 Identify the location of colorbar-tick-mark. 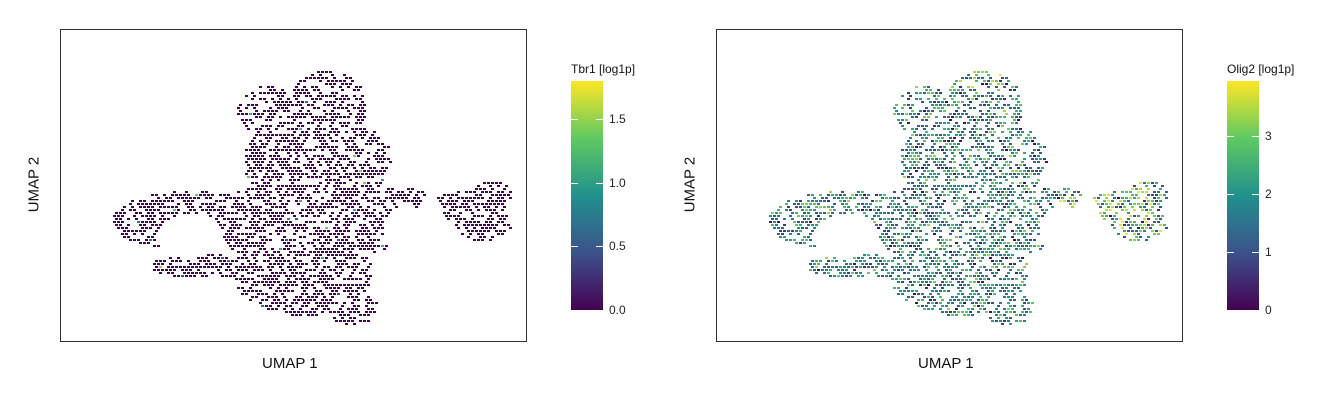
(599, 183).